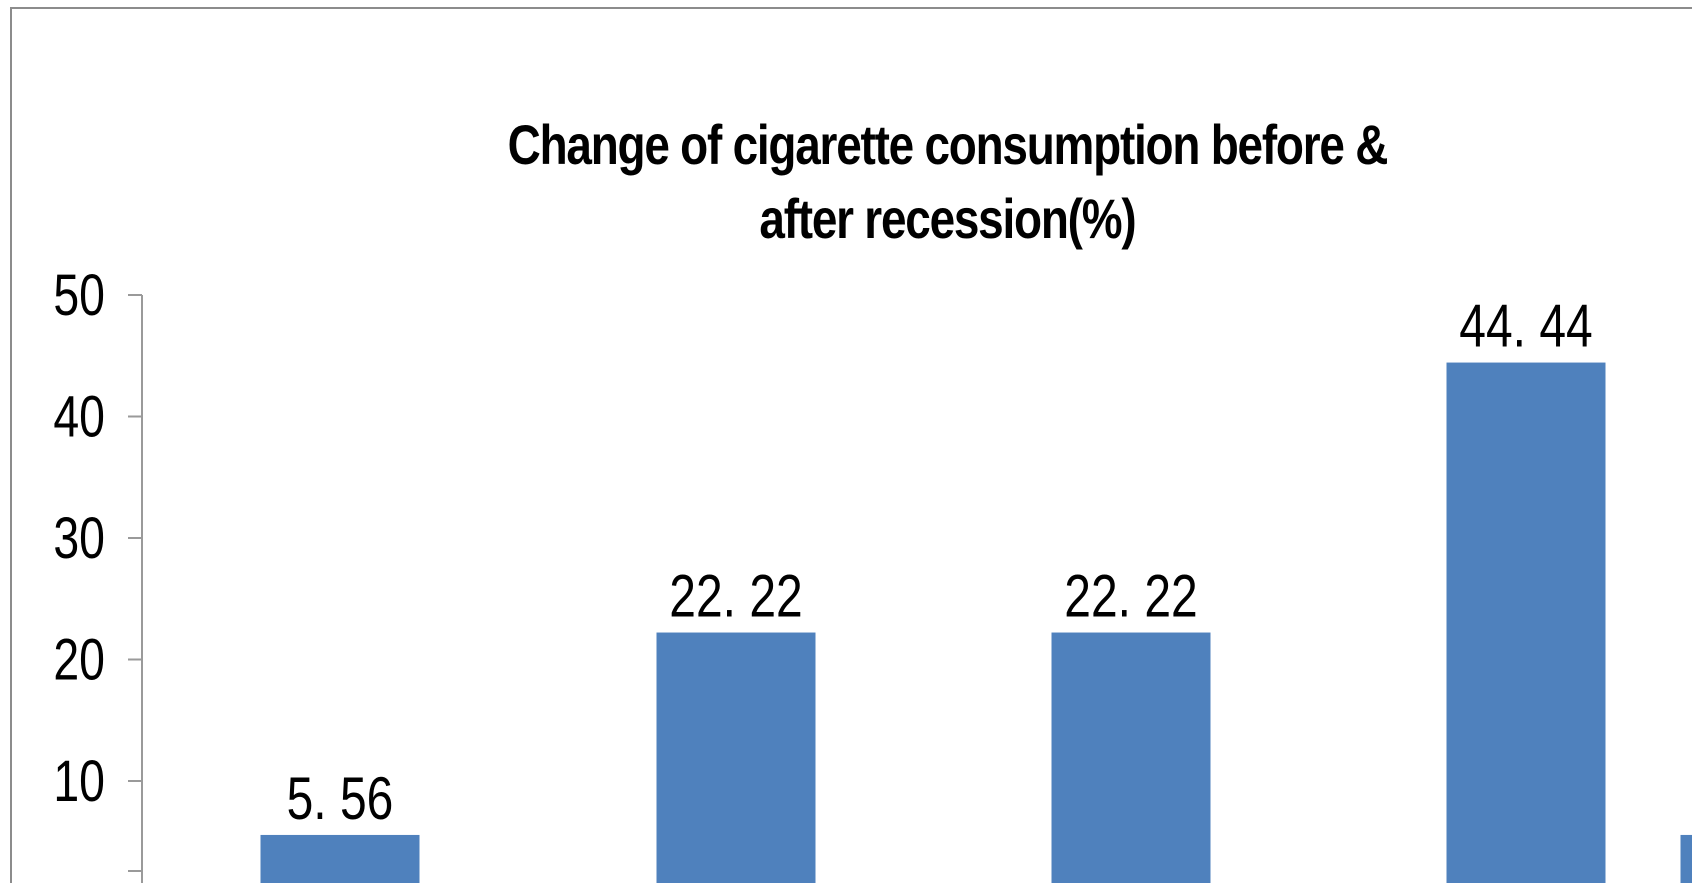 The height and width of the screenshot is (883, 1692). I want to click on y-tick-label: 50, so click(79, 295).